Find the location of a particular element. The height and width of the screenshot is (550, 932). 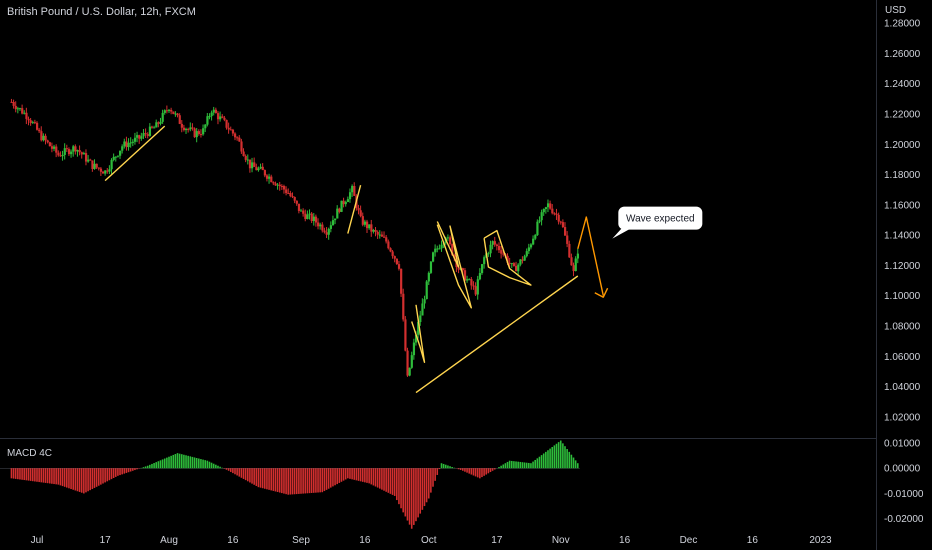

price-tick-label: 1.02000 is located at coordinates (902, 417).